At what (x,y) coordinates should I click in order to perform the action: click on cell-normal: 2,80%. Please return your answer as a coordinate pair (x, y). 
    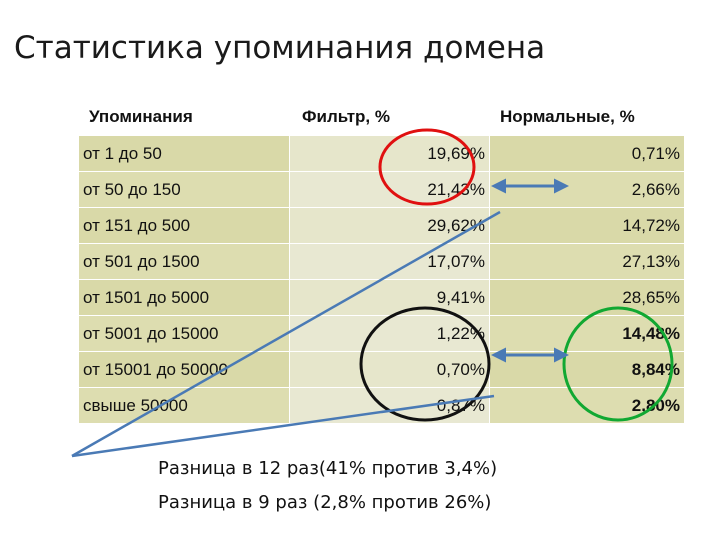
    Looking at the image, I should click on (587, 405).